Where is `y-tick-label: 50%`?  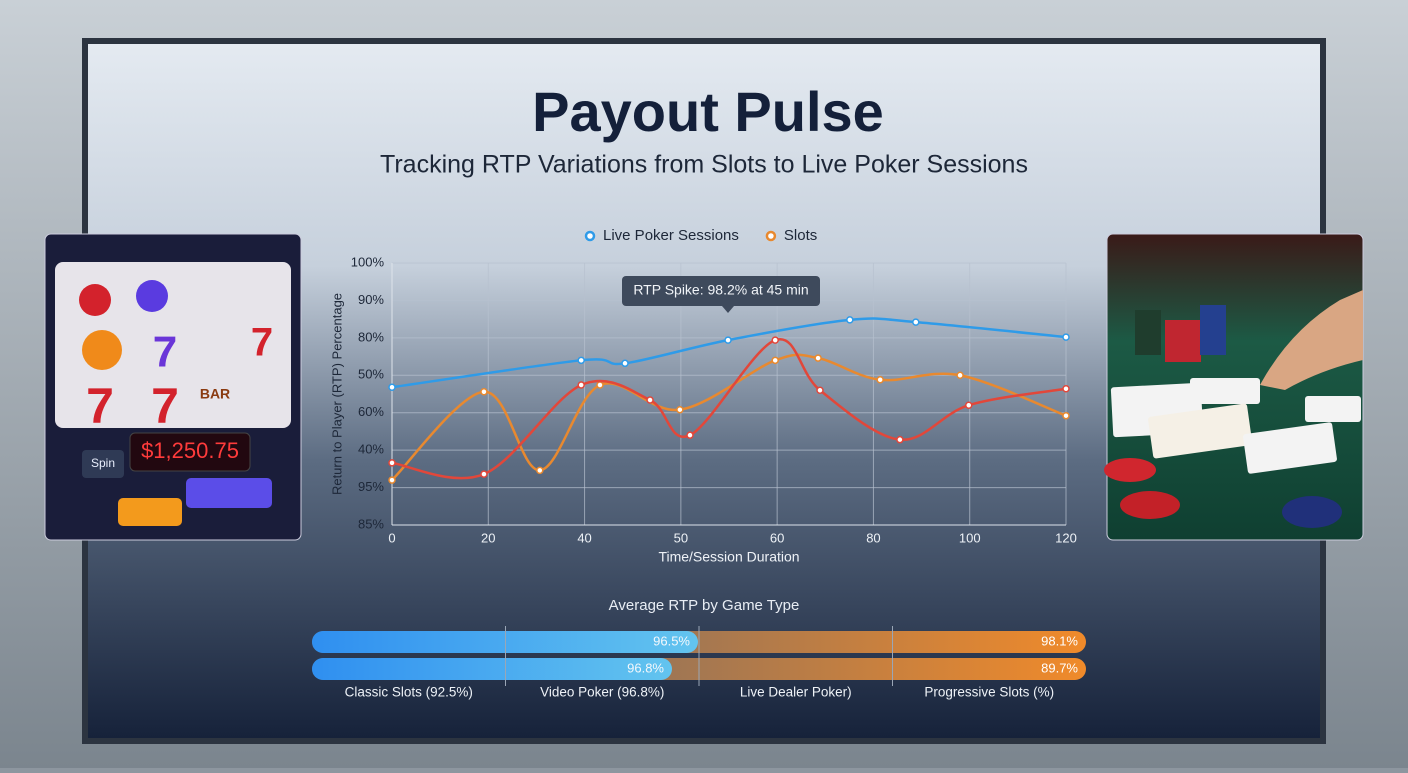 y-tick-label: 50% is located at coordinates (371, 374).